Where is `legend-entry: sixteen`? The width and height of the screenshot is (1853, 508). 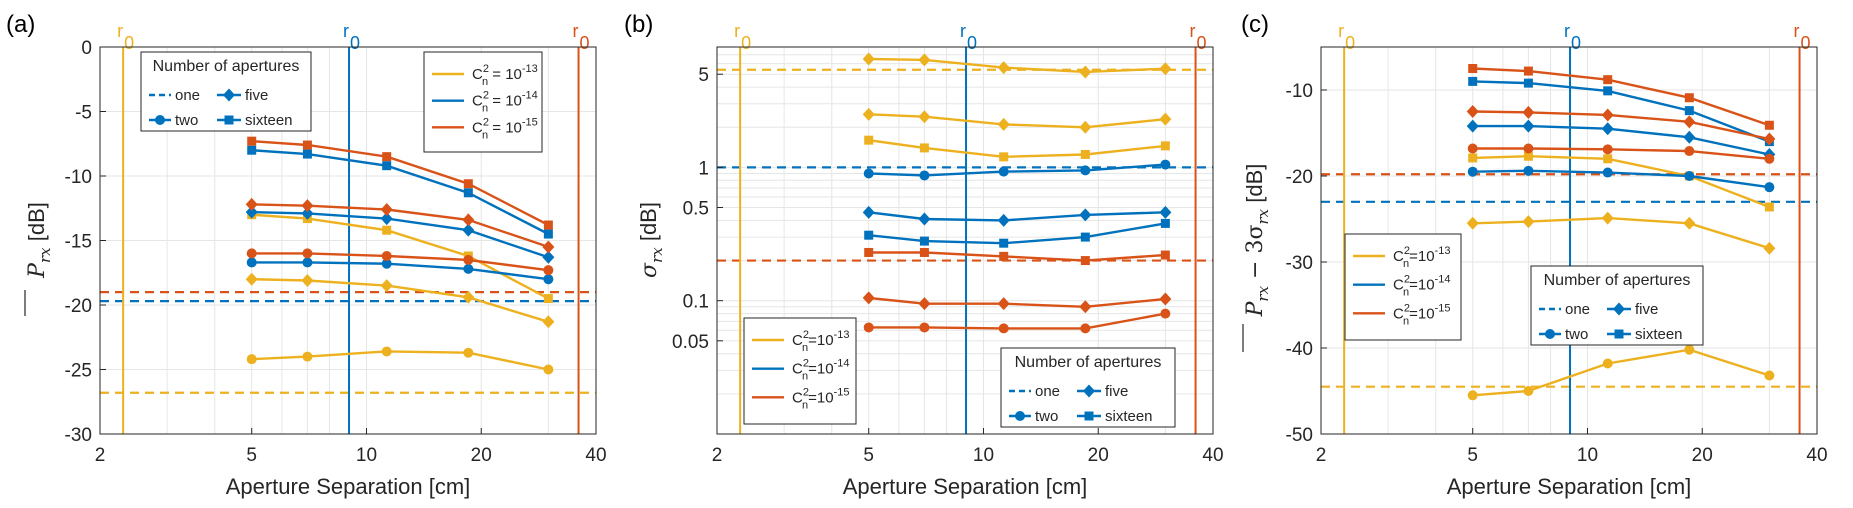
legend-entry: sixteen is located at coordinates (269, 120).